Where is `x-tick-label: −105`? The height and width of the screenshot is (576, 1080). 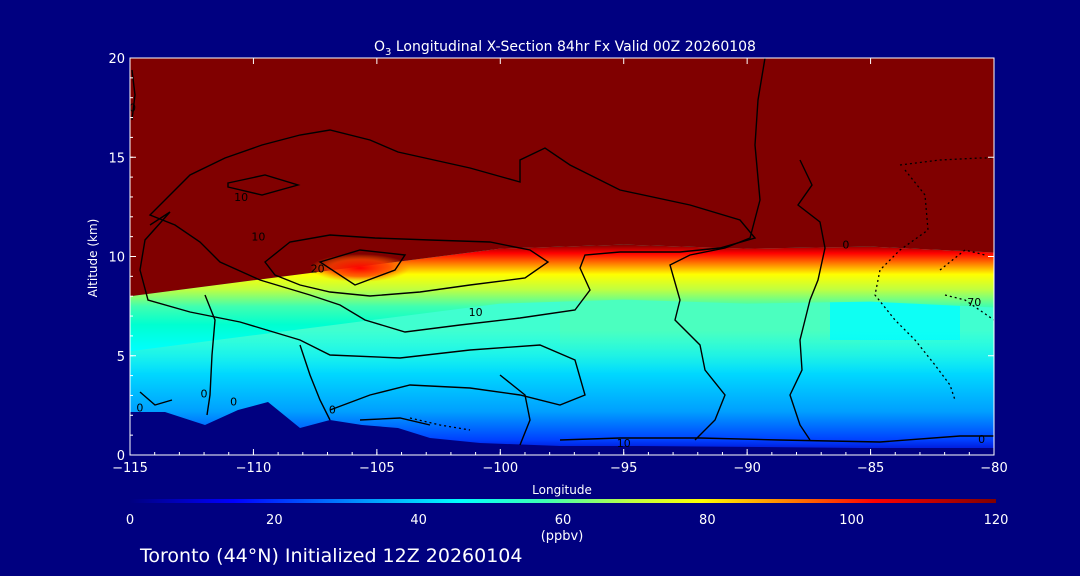
x-tick-label: −105 is located at coordinates (377, 468).